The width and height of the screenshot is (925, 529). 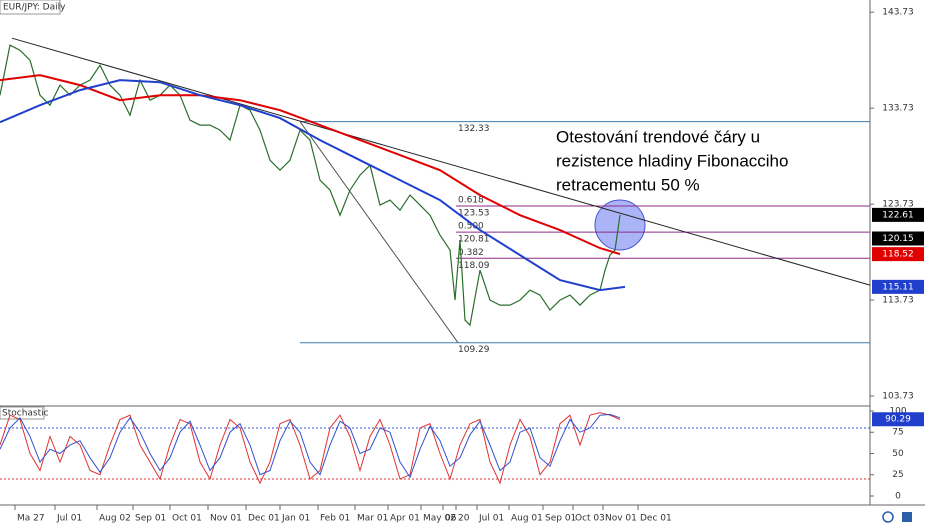 I want to click on trendline, so click(x=379, y=232).